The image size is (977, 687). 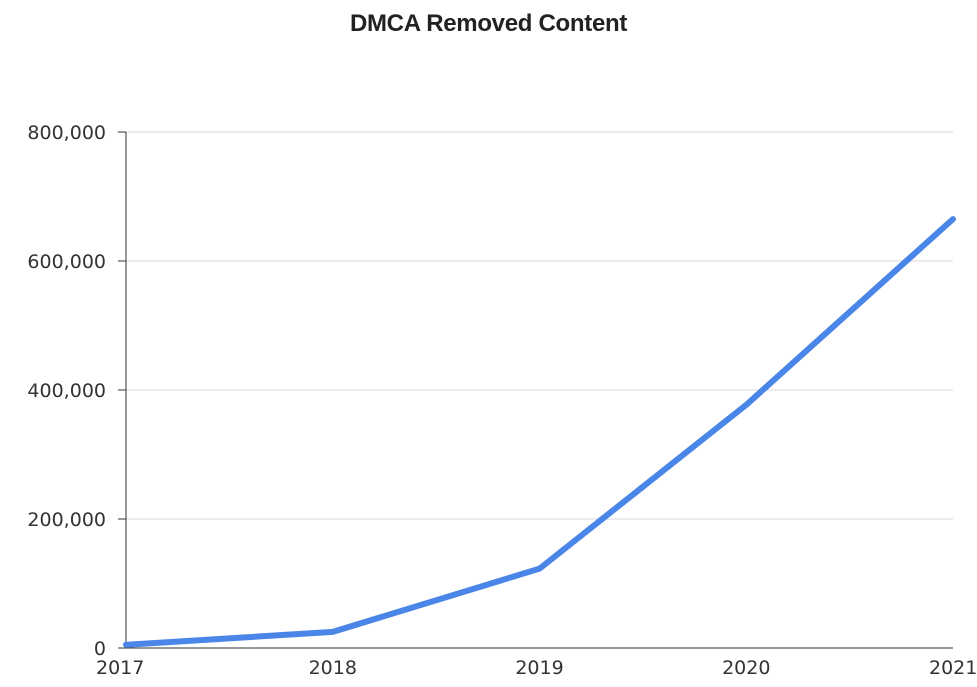 What do you see at coordinates (66, 262) in the screenshot?
I see `y-tick-label: 600,000` at bounding box center [66, 262].